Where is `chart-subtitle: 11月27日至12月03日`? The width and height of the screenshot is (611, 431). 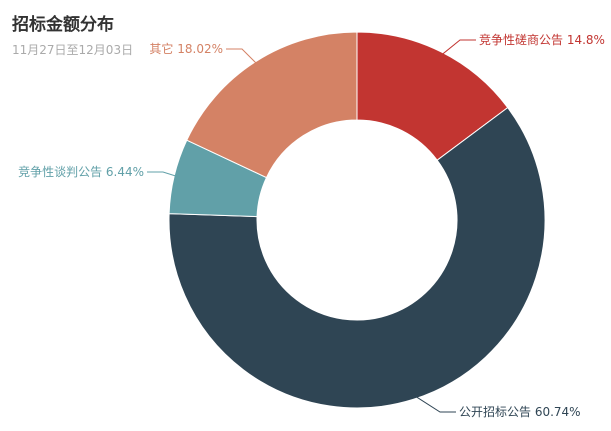 chart-subtitle: 11月27日至12月03日 is located at coordinates (73, 50).